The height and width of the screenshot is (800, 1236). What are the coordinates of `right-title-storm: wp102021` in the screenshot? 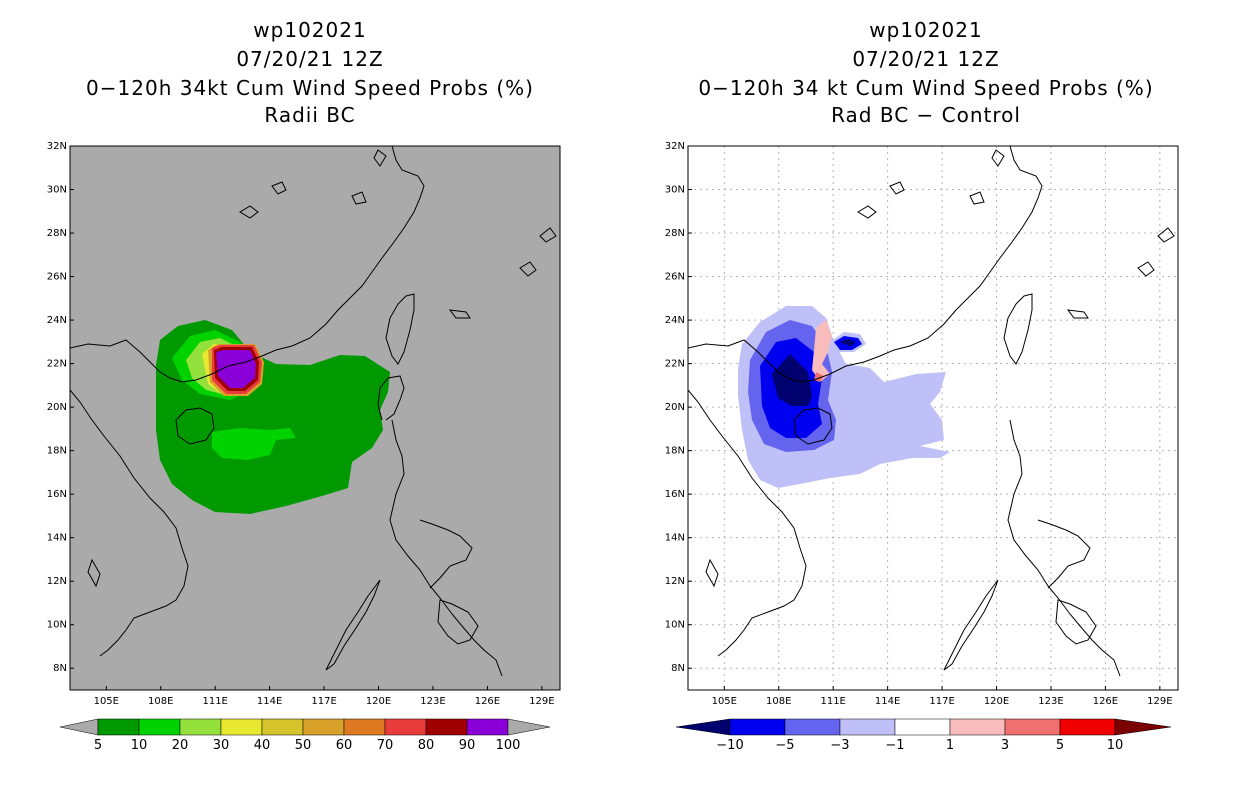 It's located at (926, 30).